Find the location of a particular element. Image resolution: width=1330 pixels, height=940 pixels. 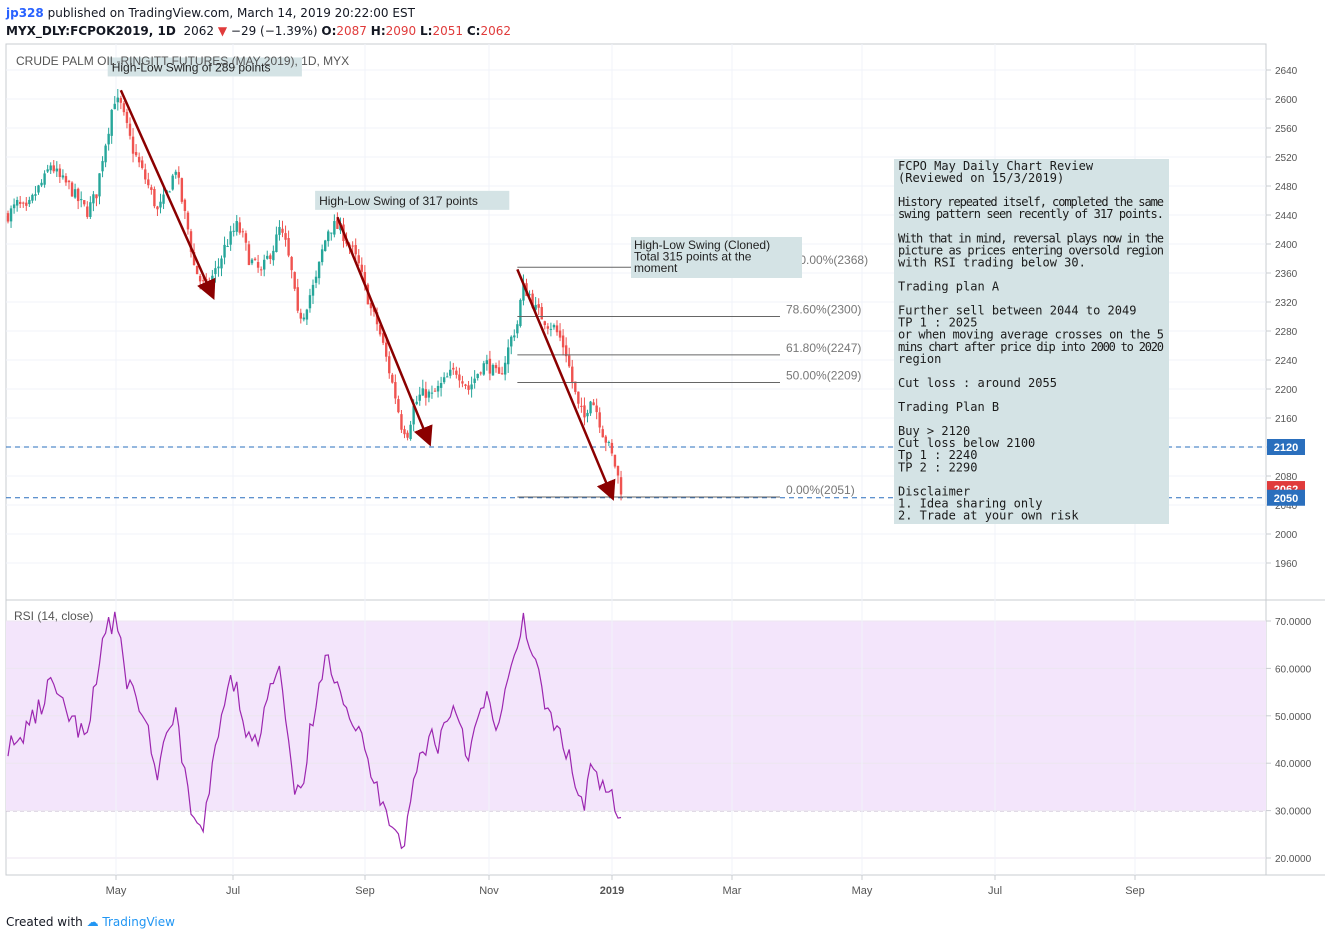

review-text-line: Trading Plan B is located at coordinates (948, 407).